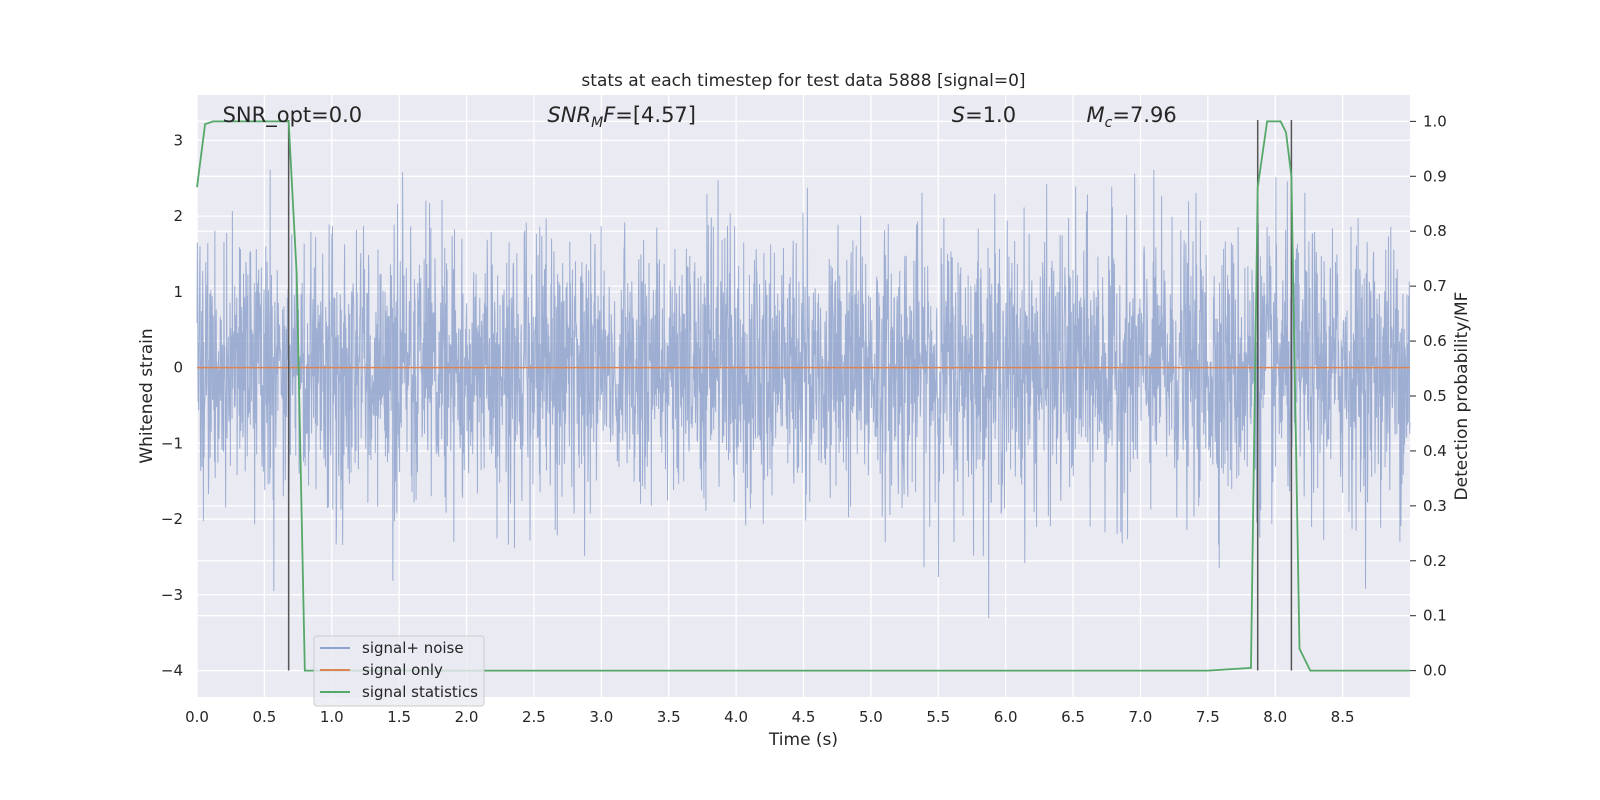 The height and width of the screenshot is (800, 1600). I want to click on y-right-tick-label: 0.9, so click(1435, 176).